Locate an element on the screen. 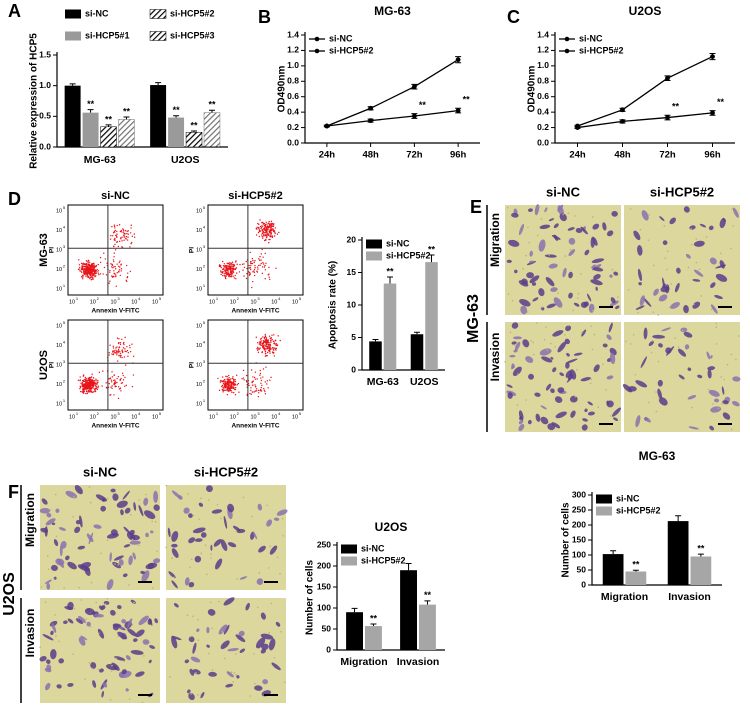 This screenshot has height=710, width=750. y-tick-label: 200 is located at coordinates (324, 565).